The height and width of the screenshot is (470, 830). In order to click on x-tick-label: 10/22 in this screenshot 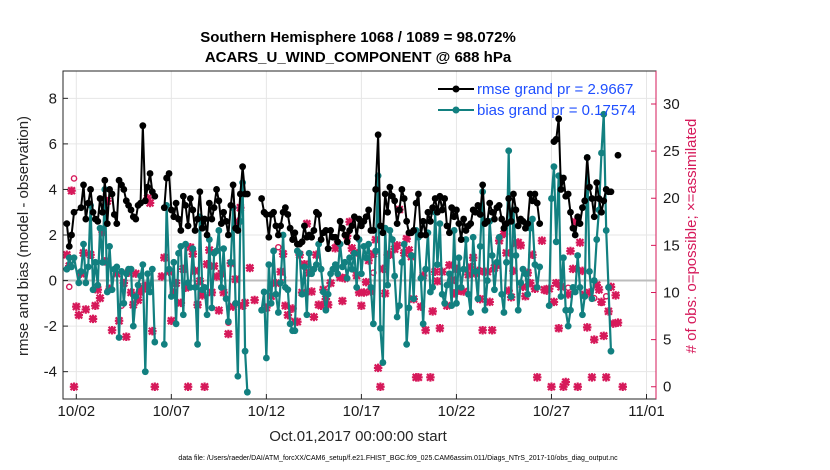, I will do `click(457, 411)`.